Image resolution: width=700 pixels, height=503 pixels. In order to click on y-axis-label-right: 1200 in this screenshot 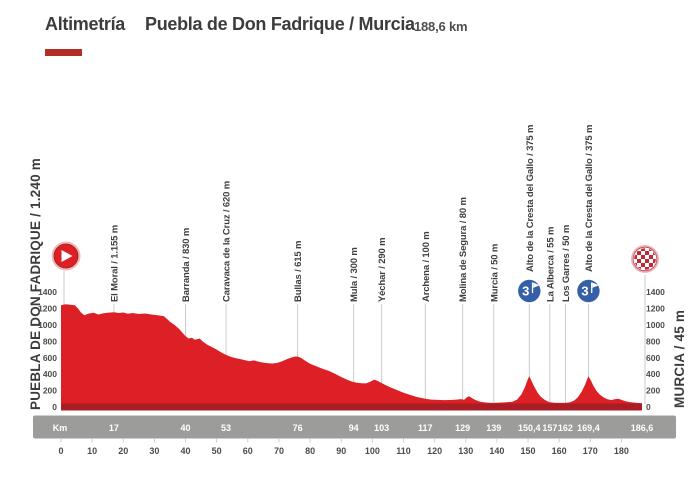, I will do `click(655, 309)`.